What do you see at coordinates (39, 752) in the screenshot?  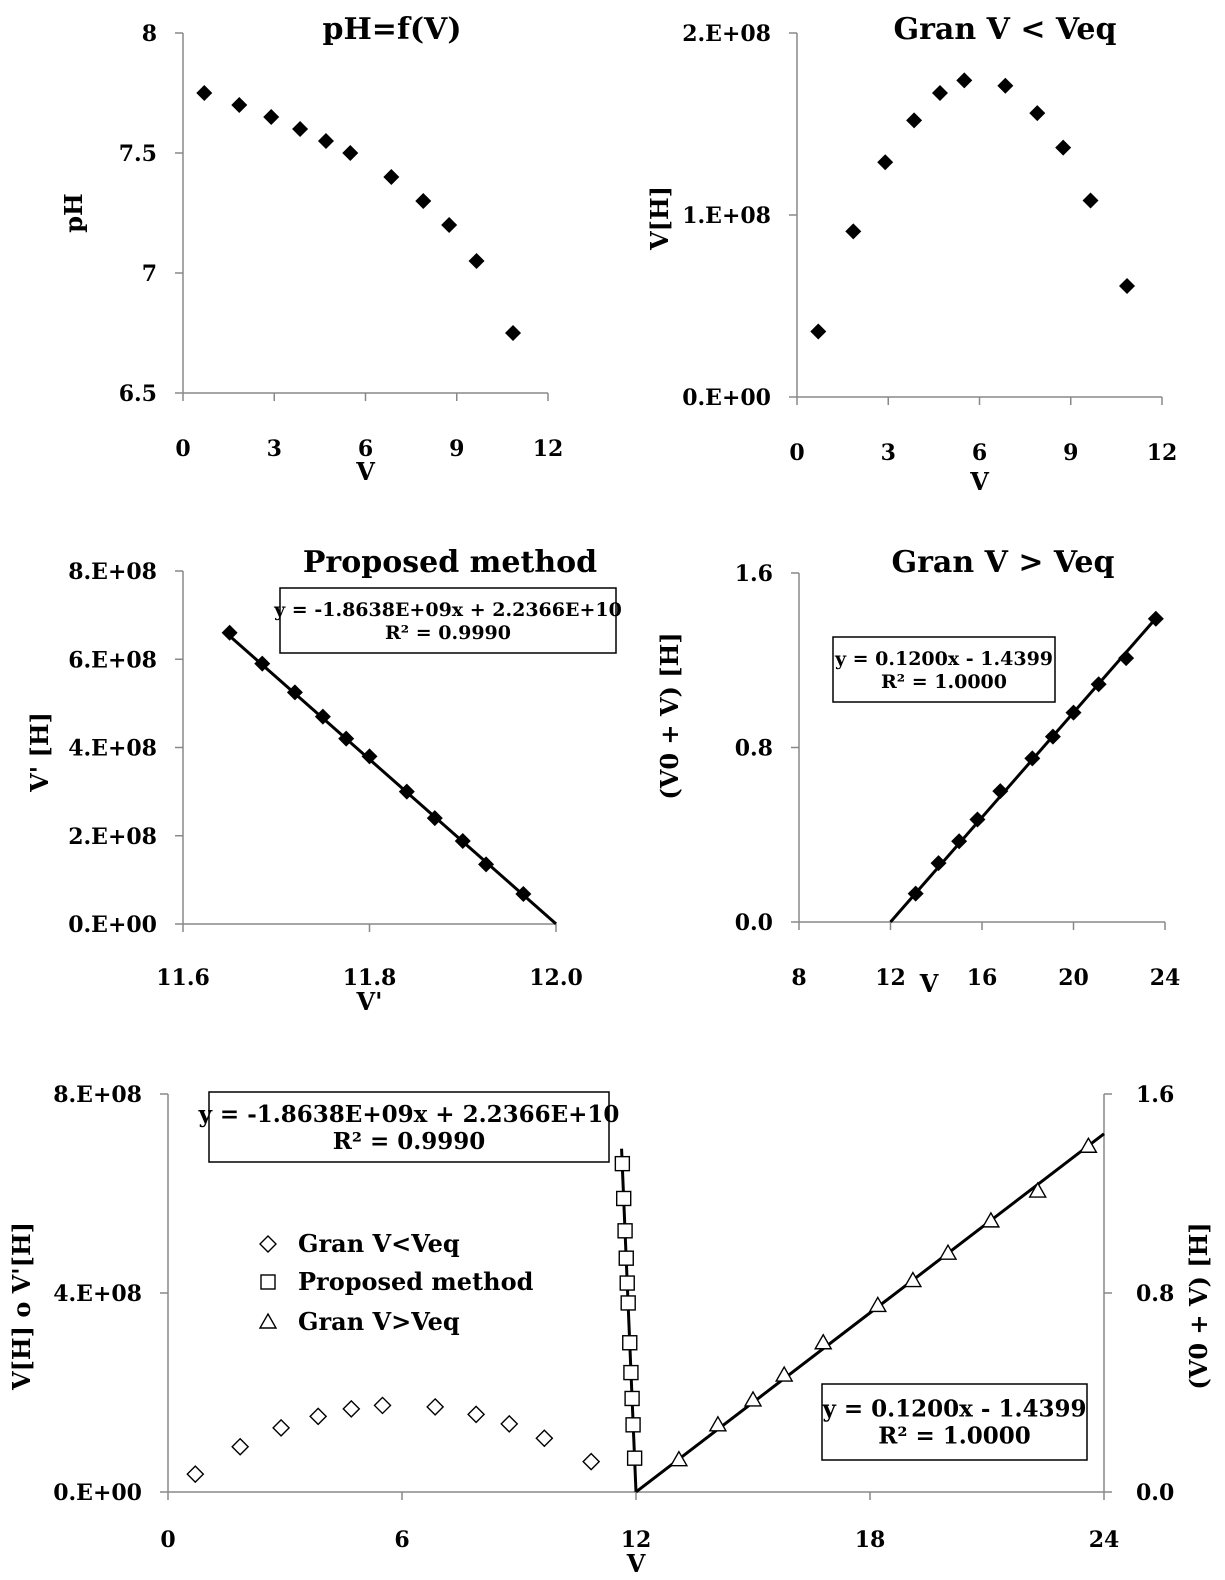 I see `y-axis-label: V' [H]` at bounding box center [39, 752].